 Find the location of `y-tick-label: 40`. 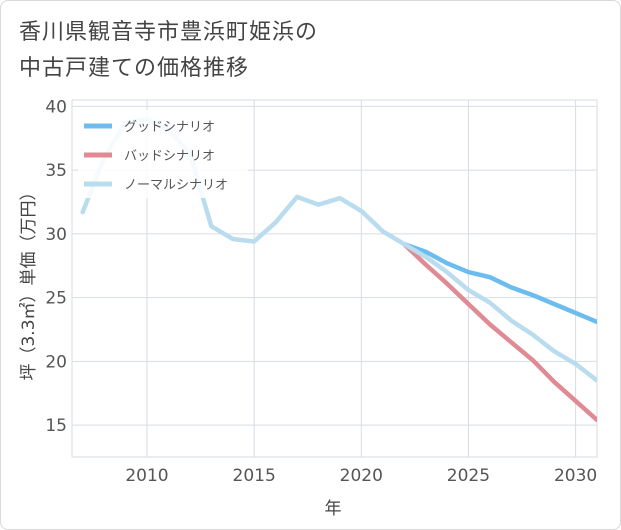

y-tick-label: 40 is located at coordinates (56, 107).